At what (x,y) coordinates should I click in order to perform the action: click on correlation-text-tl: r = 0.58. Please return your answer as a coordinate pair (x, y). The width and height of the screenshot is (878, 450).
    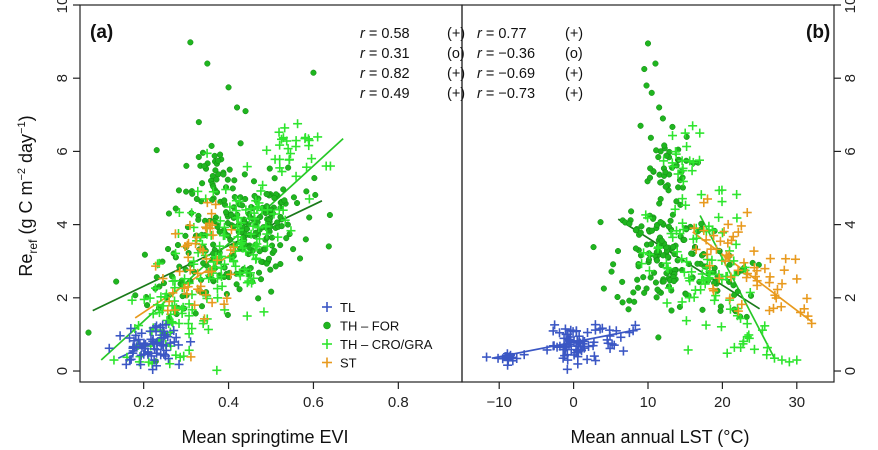
    Looking at the image, I should click on (385, 34).